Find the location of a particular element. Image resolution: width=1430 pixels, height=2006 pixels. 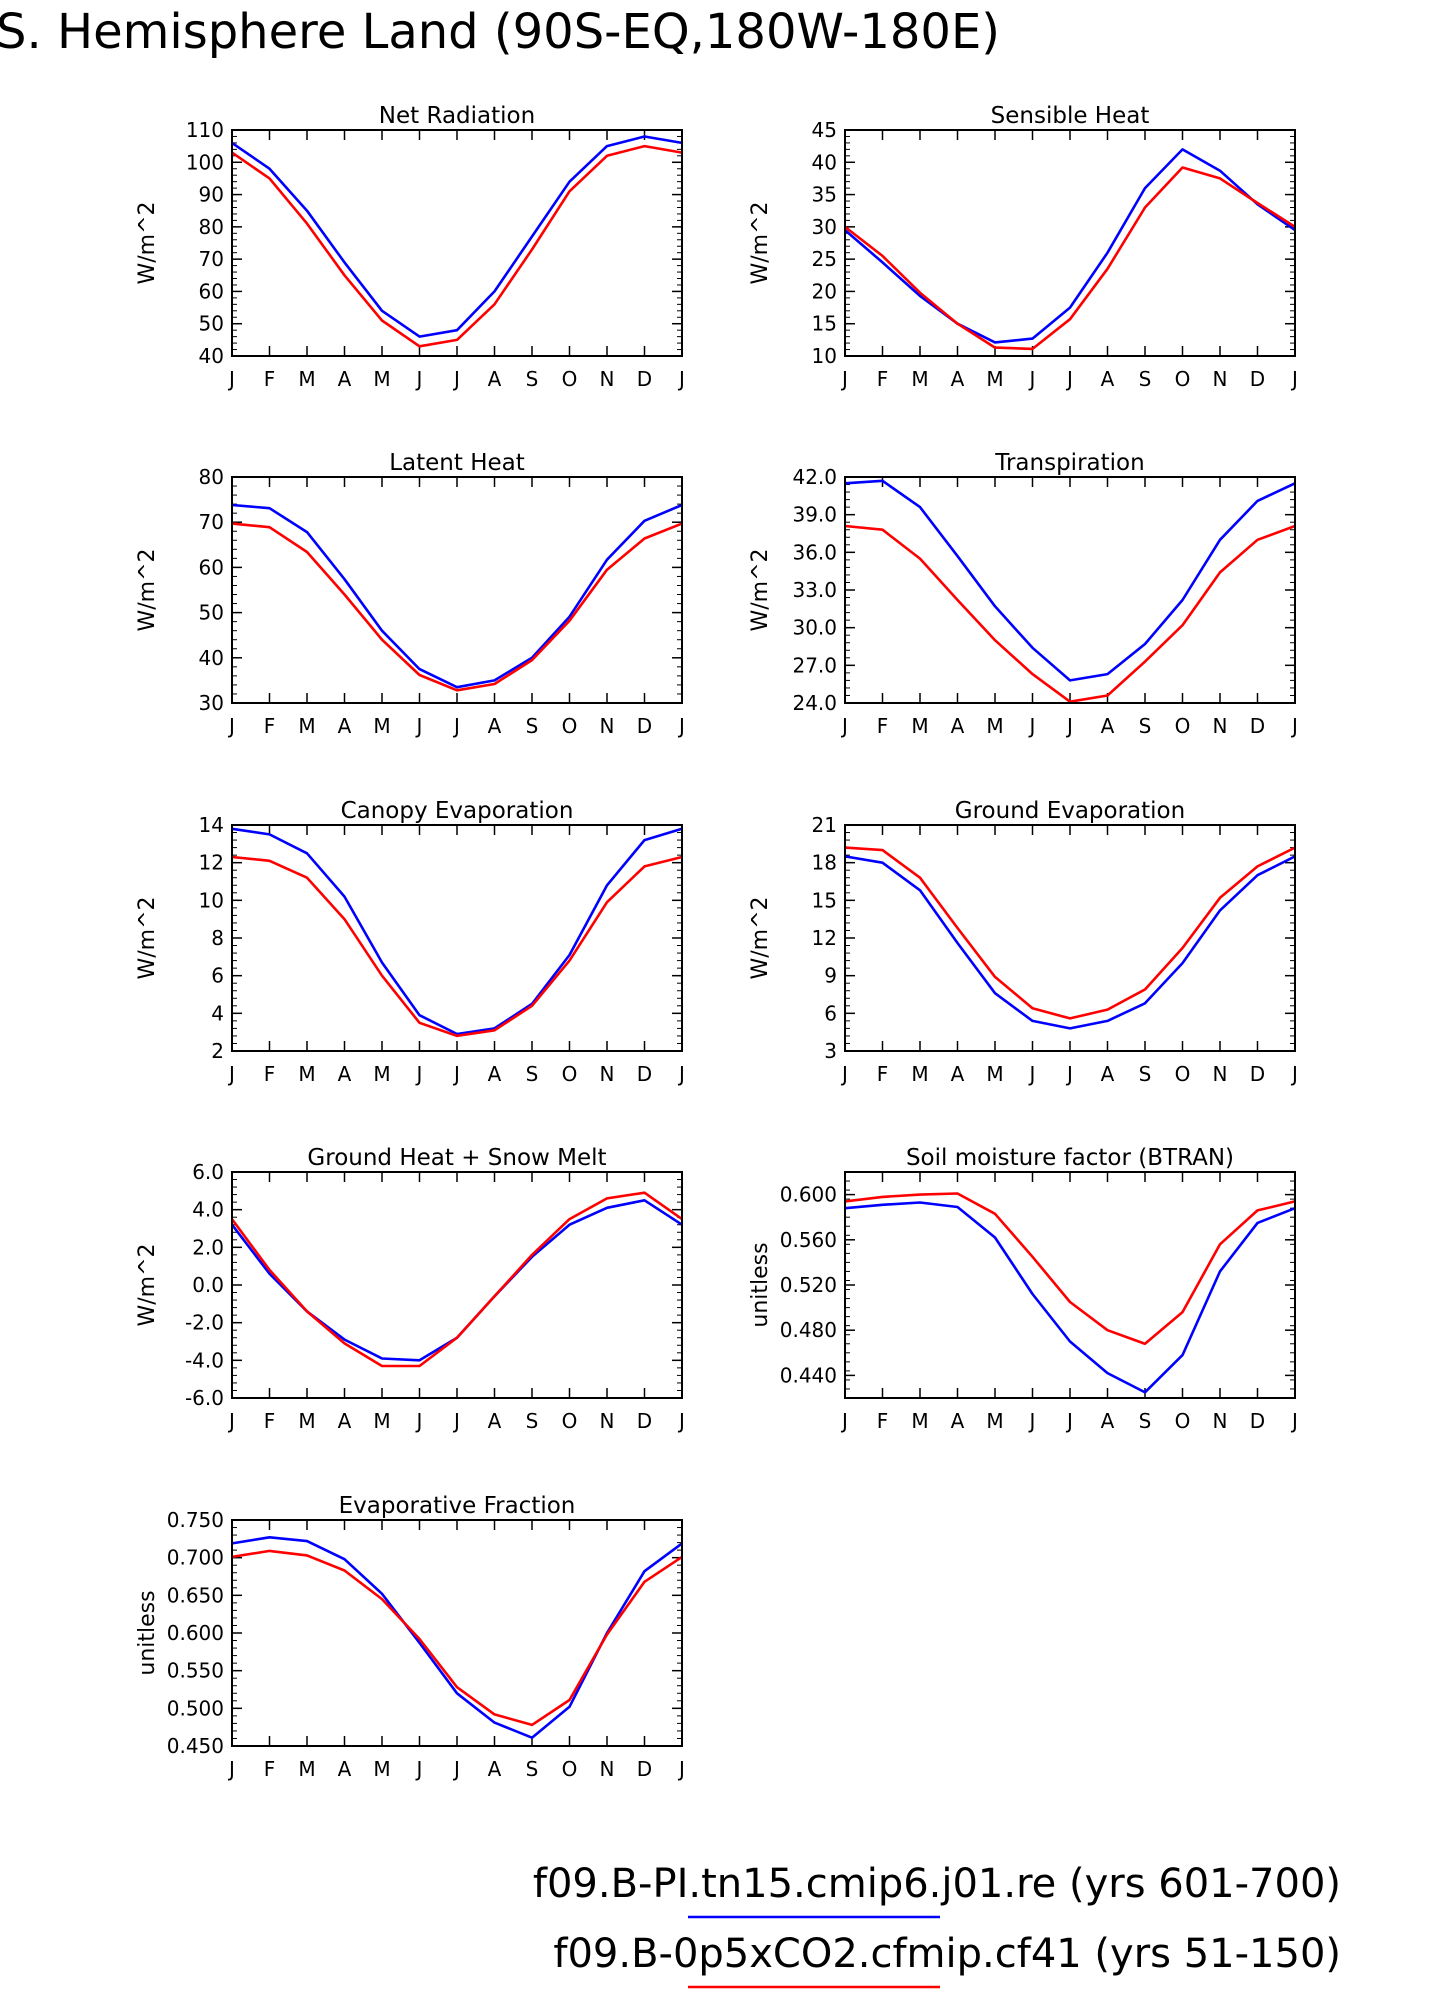

y-tick-label: 42.0 is located at coordinates (814, 477).